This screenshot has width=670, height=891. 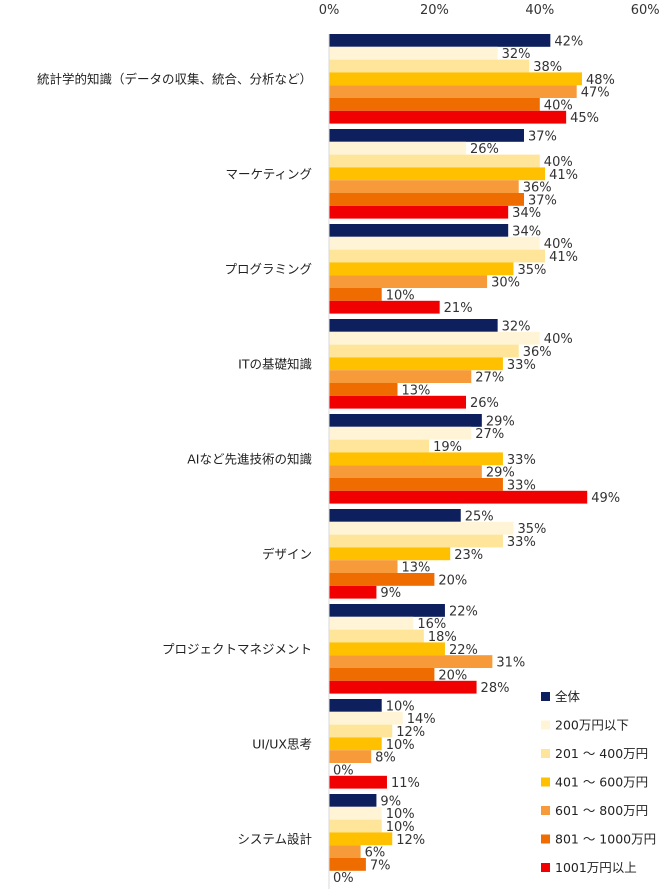 I want to click on value-label: 13%, so click(x=416, y=568).